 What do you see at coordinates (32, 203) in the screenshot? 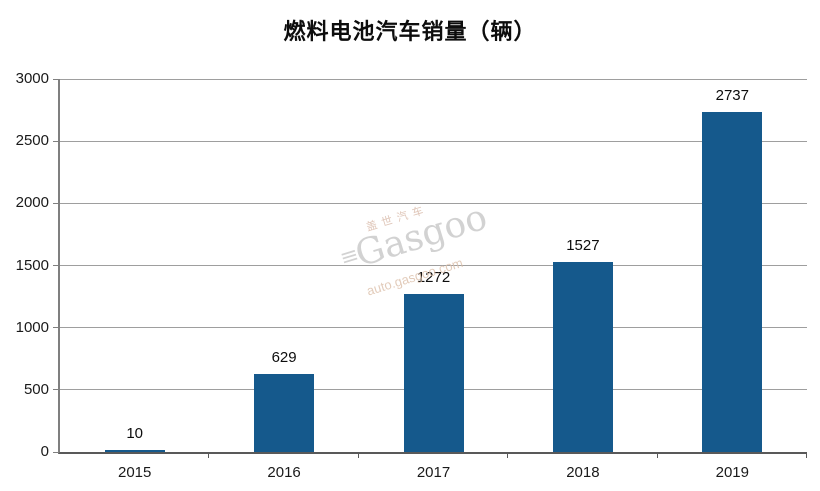
I see `ytick-label-2000: 2000` at bounding box center [32, 203].